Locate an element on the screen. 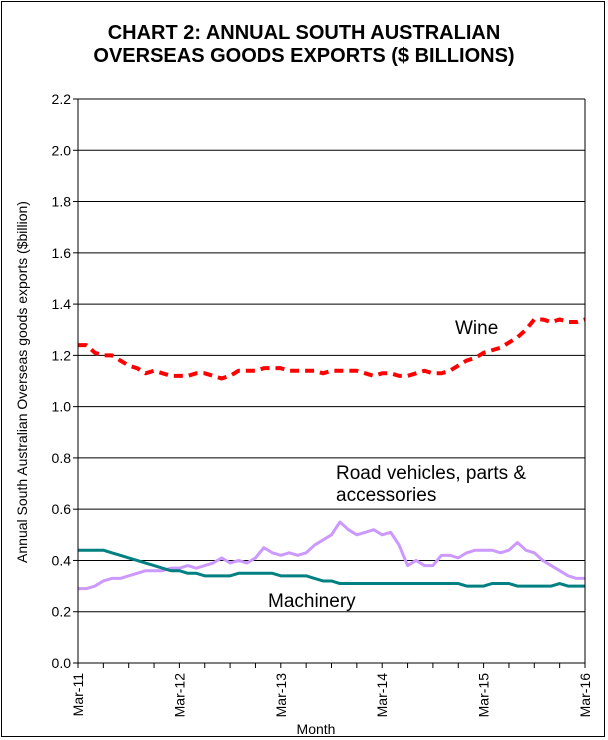  x-tick-label: Mar-15 is located at coordinates (484, 695).